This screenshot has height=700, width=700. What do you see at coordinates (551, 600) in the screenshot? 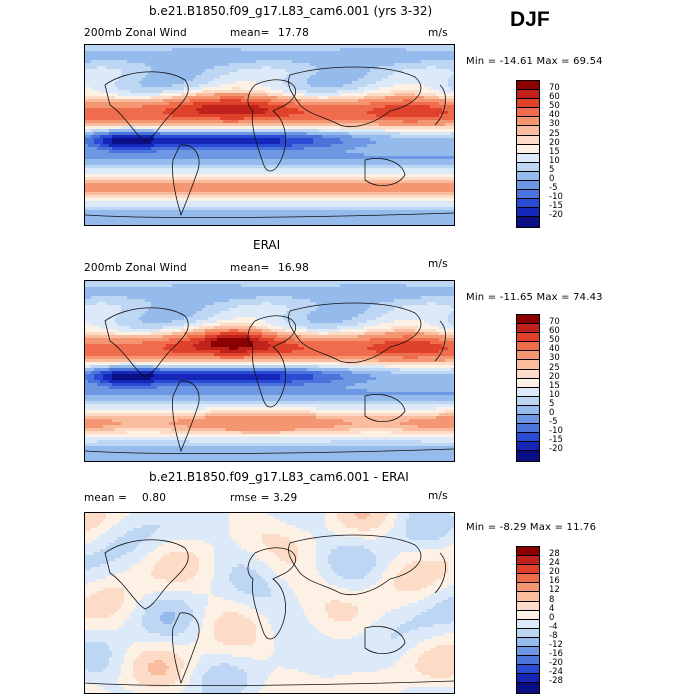
I see `colorbar-tick-label: 8` at bounding box center [551, 600].